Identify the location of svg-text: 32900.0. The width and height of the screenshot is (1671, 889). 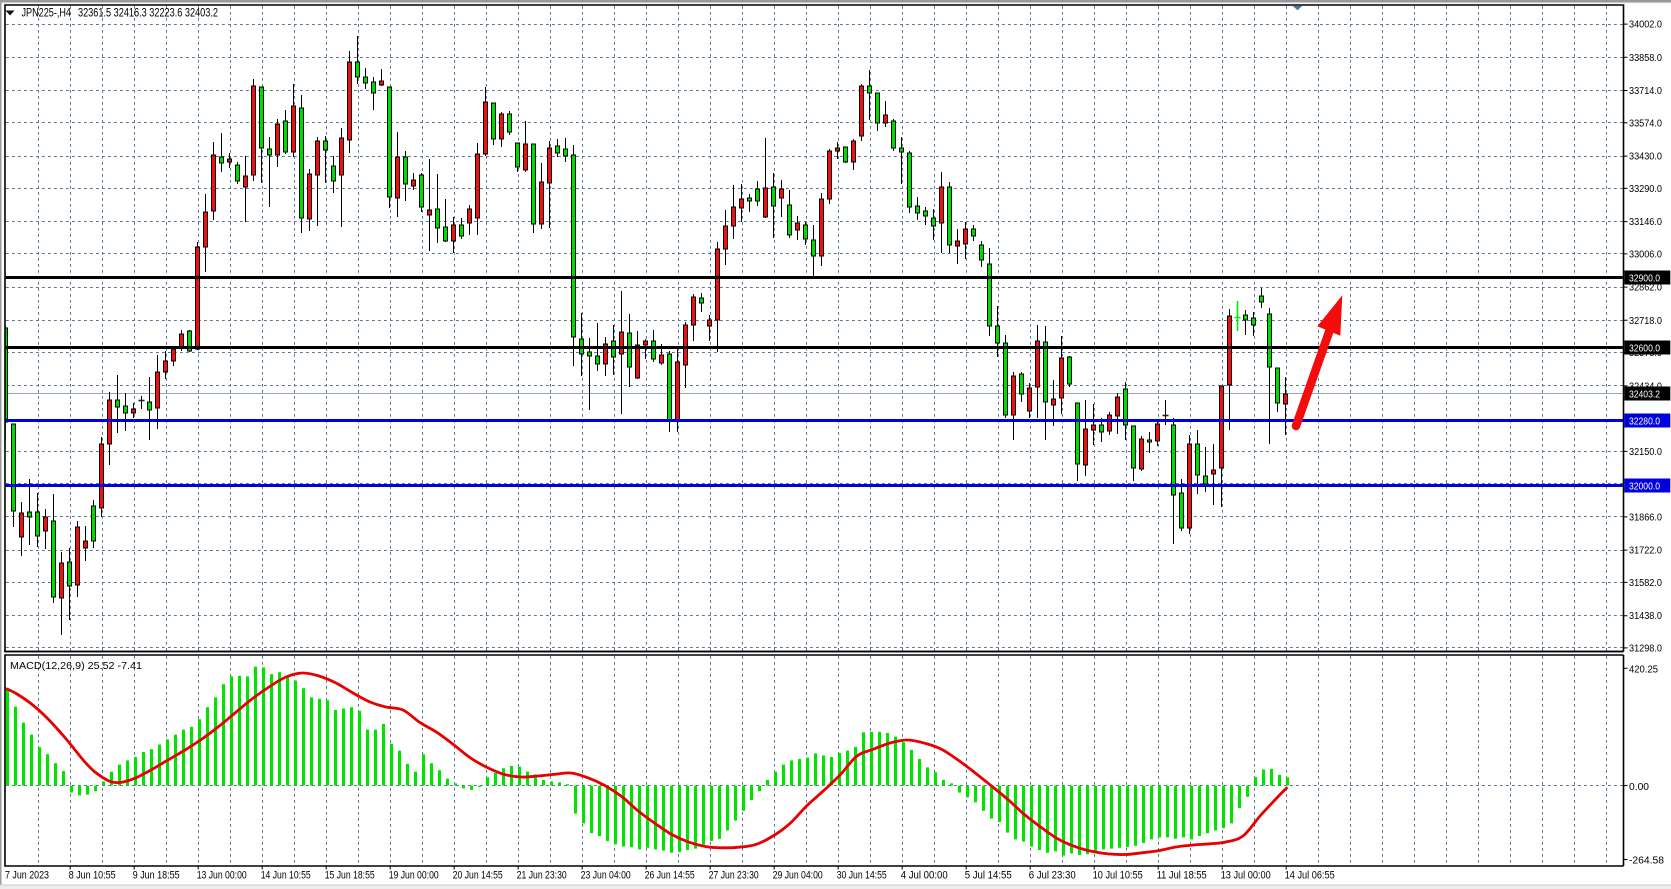
(1644, 279).